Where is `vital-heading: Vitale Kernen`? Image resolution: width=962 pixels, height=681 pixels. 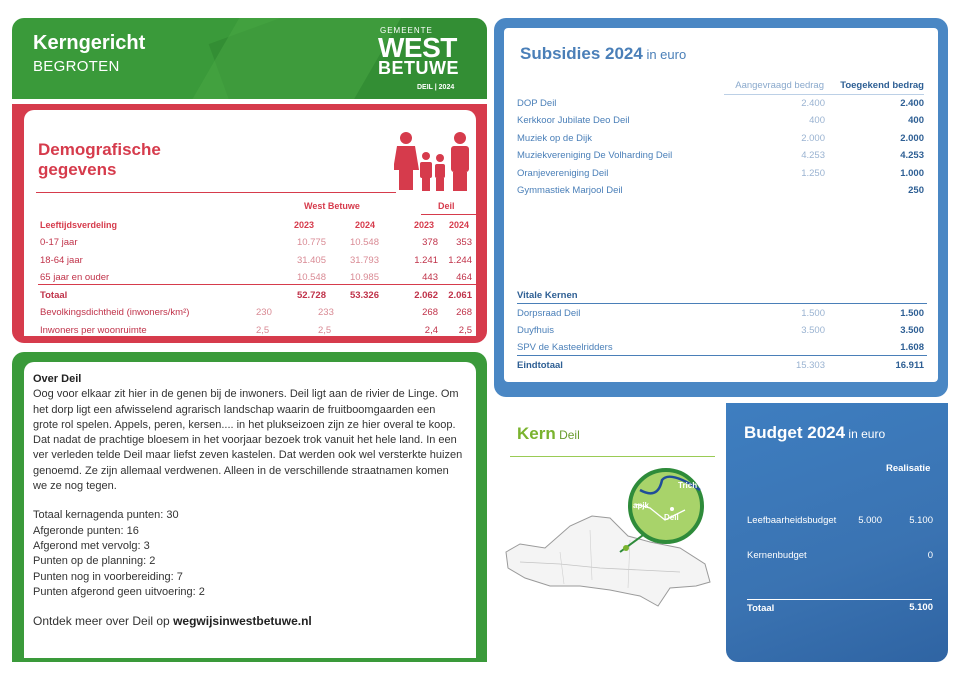
vital-heading: Vitale Kernen is located at coordinates (547, 295).